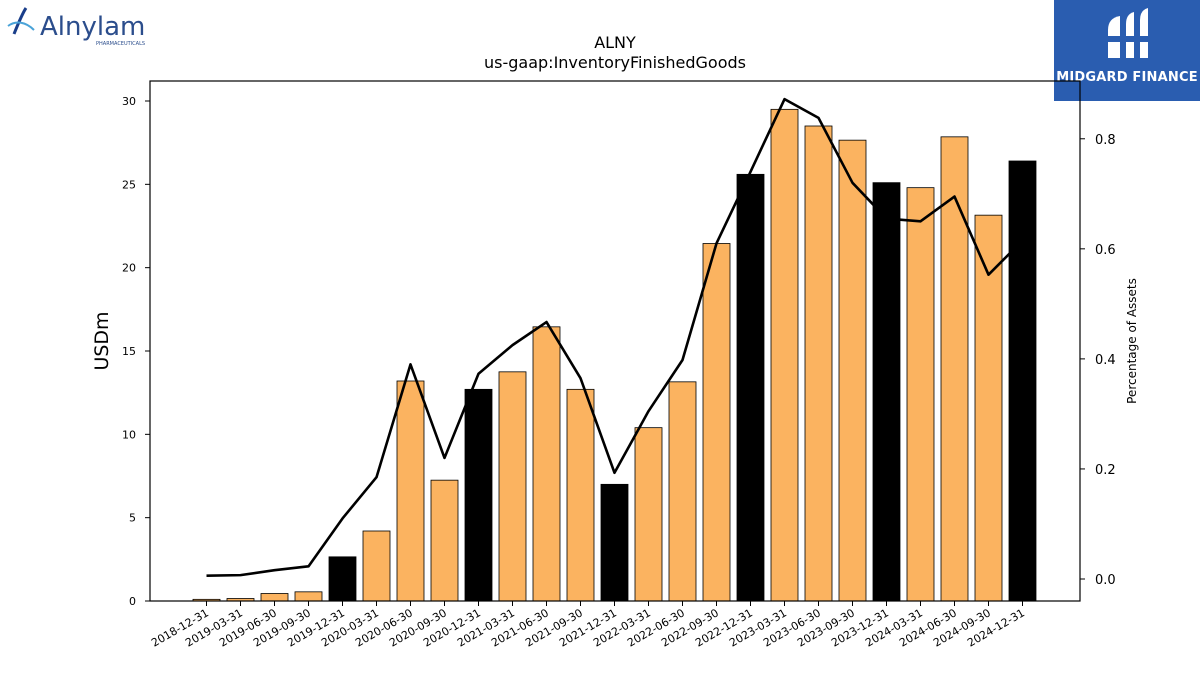  What do you see at coordinates (129, 268) in the screenshot?
I see `y-tick-label: 20` at bounding box center [129, 268].